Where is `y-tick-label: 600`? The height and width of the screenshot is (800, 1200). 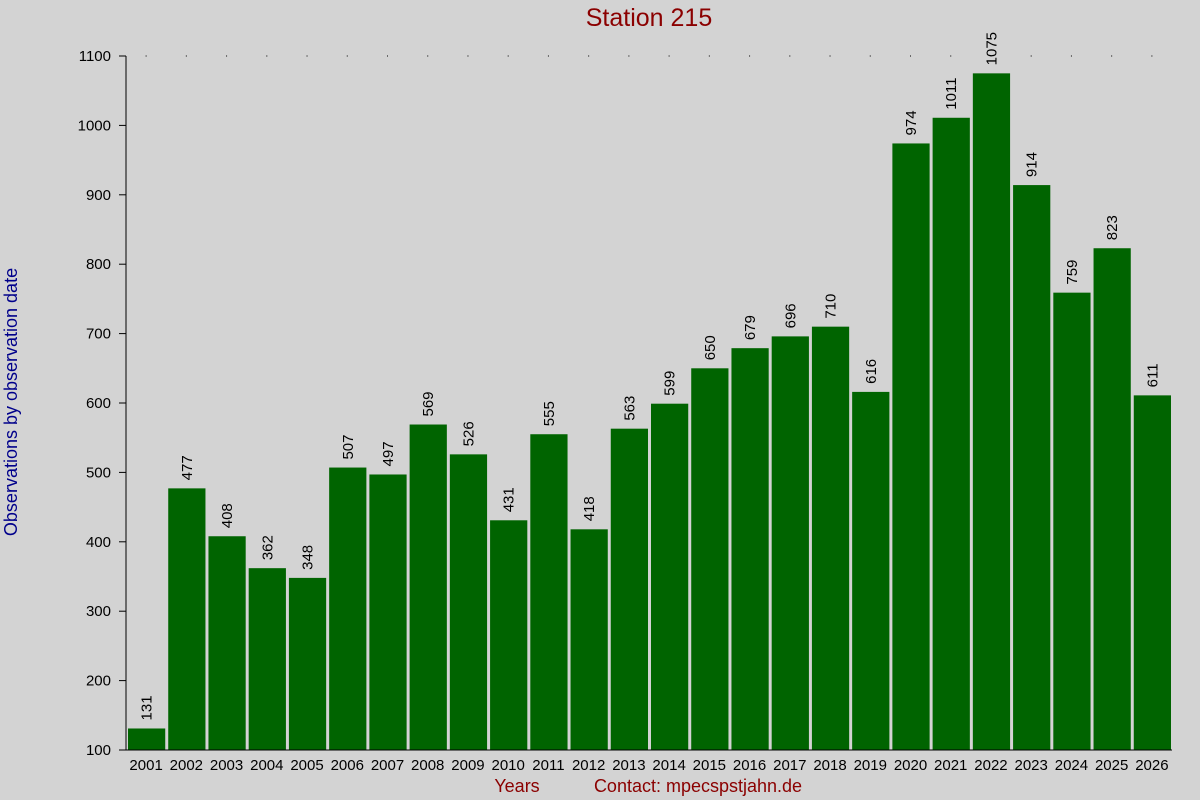
y-tick-label: 600 is located at coordinates (98, 403).